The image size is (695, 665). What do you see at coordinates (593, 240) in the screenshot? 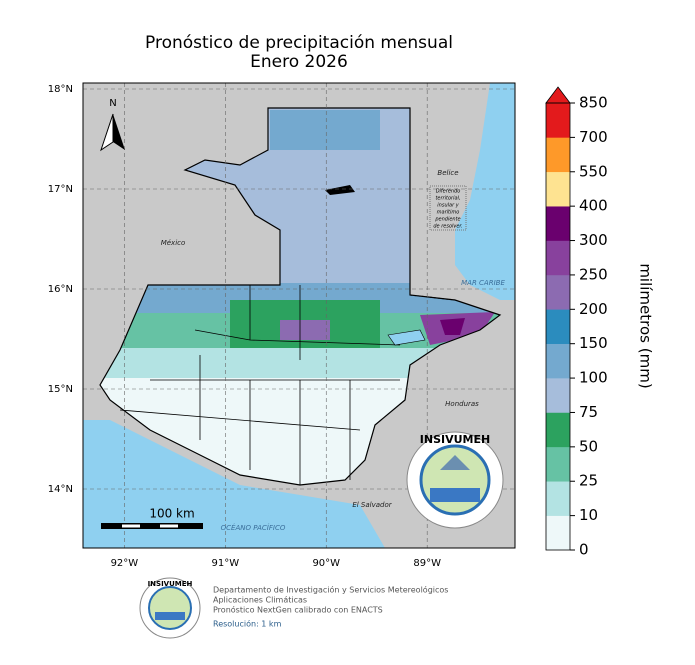
I see `colorbar-tick-label: 300` at bounding box center [593, 240].